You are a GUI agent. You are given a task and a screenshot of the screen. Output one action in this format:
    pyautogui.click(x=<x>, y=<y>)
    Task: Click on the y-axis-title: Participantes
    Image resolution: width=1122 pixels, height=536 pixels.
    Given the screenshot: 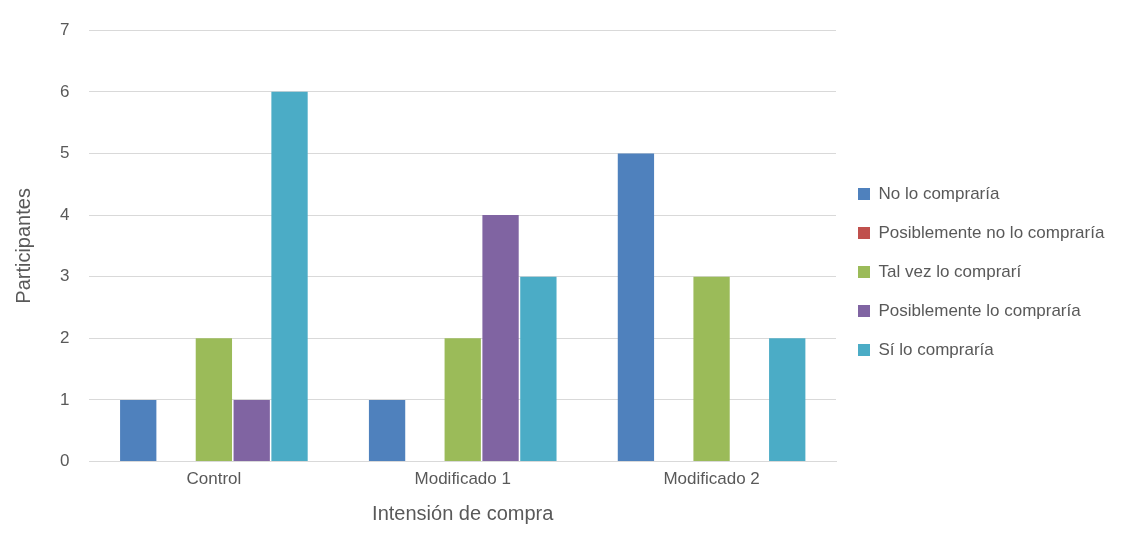 What is the action you would take?
    pyautogui.click(x=22, y=246)
    